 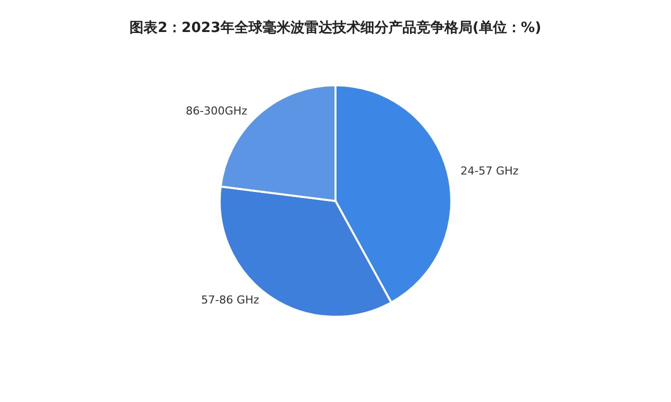 I want to click on slice-label: 86-300GHz, so click(x=217, y=111).